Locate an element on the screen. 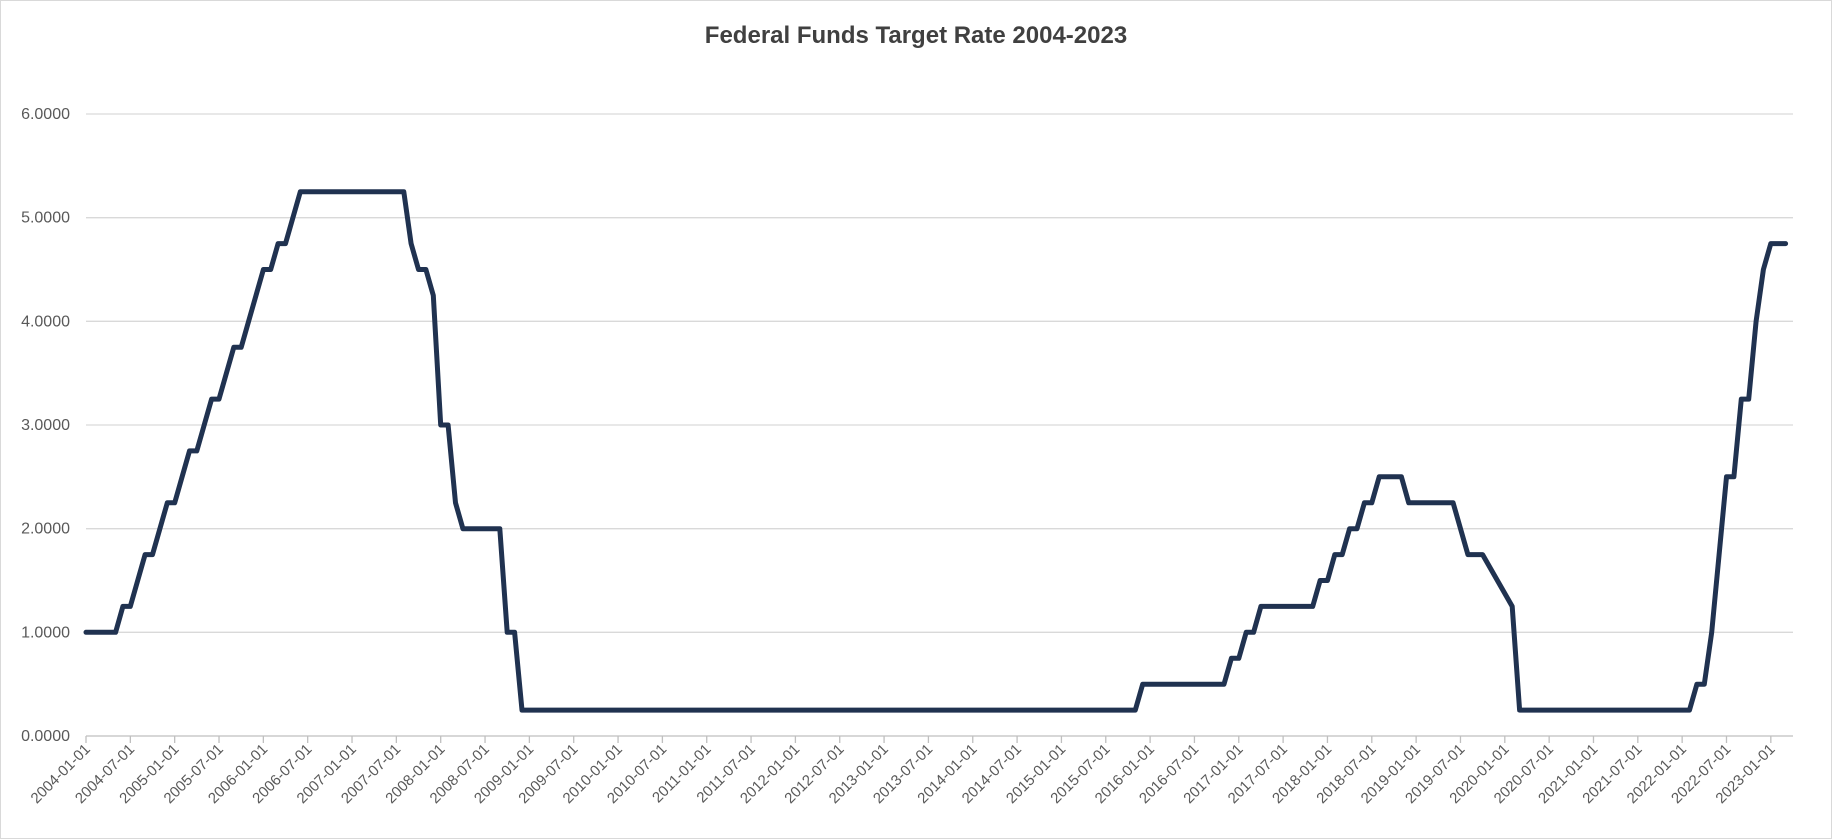  y-tick-label: 1.0000 is located at coordinates (45, 632).